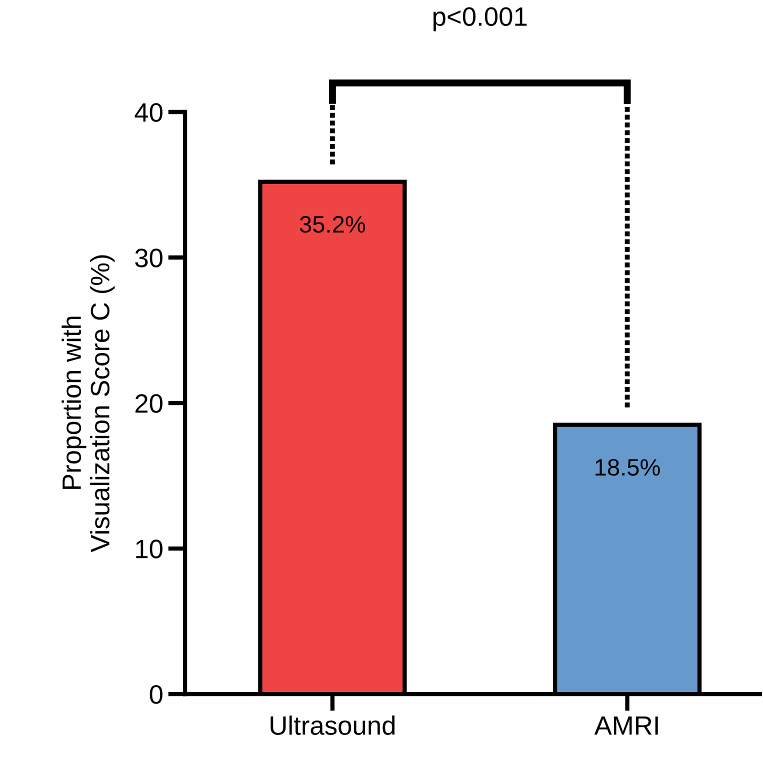 The height and width of the screenshot is (762, 763). What do you see at coordinates (628, 467) in the screenshot?
I see `data-label: 18.5%` at bounding box center [628, 467].